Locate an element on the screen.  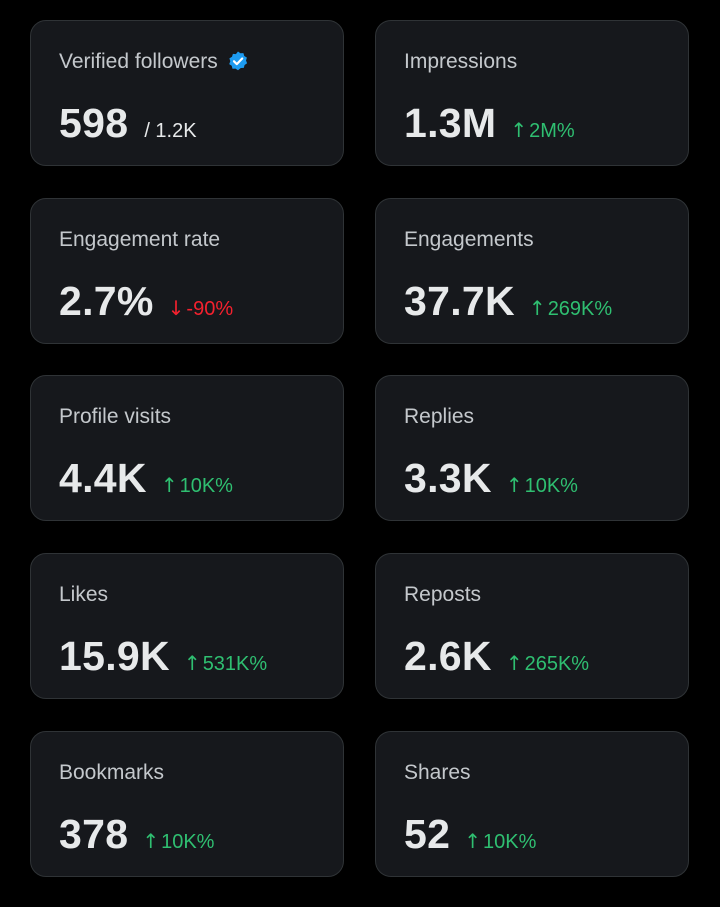
card-label: Likes is located at coordinates (84, 594).